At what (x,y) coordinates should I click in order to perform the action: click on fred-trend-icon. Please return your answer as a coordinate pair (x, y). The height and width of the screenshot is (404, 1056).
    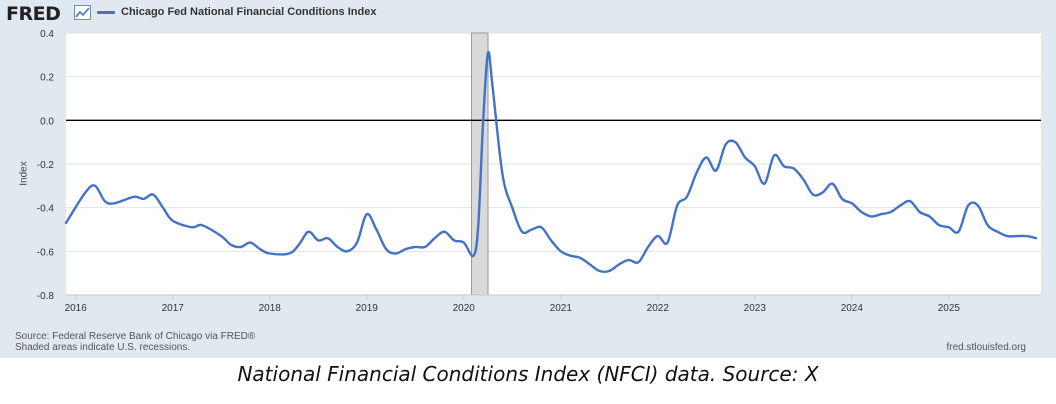
    Looking at the image, I should click on (82, 12).